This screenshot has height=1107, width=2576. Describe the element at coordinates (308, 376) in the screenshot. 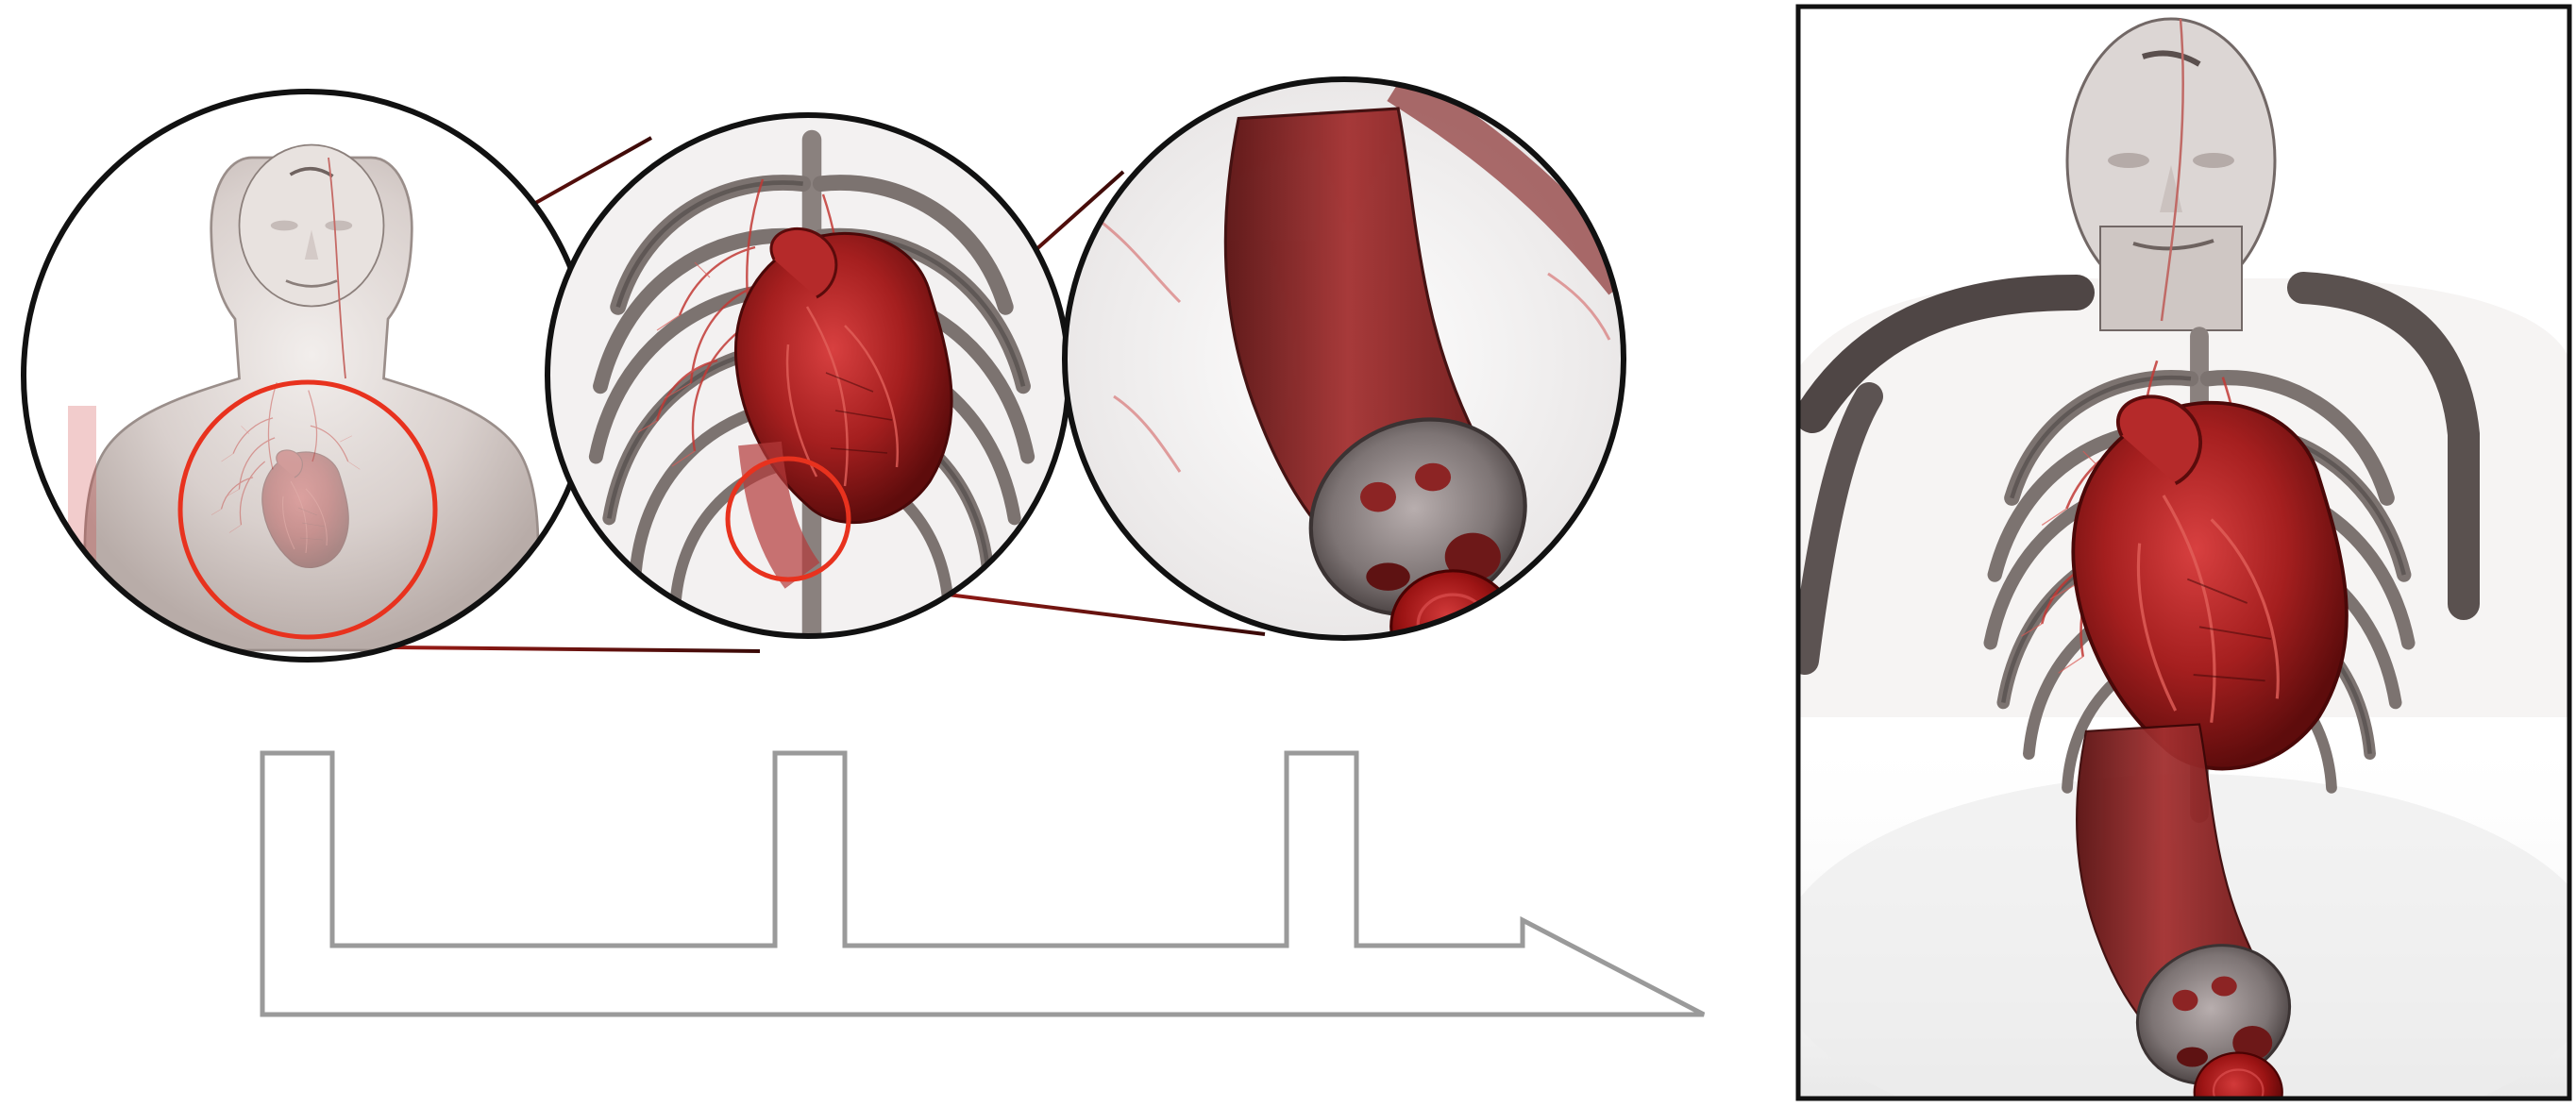

I see `panel-1-full-body` at that location.